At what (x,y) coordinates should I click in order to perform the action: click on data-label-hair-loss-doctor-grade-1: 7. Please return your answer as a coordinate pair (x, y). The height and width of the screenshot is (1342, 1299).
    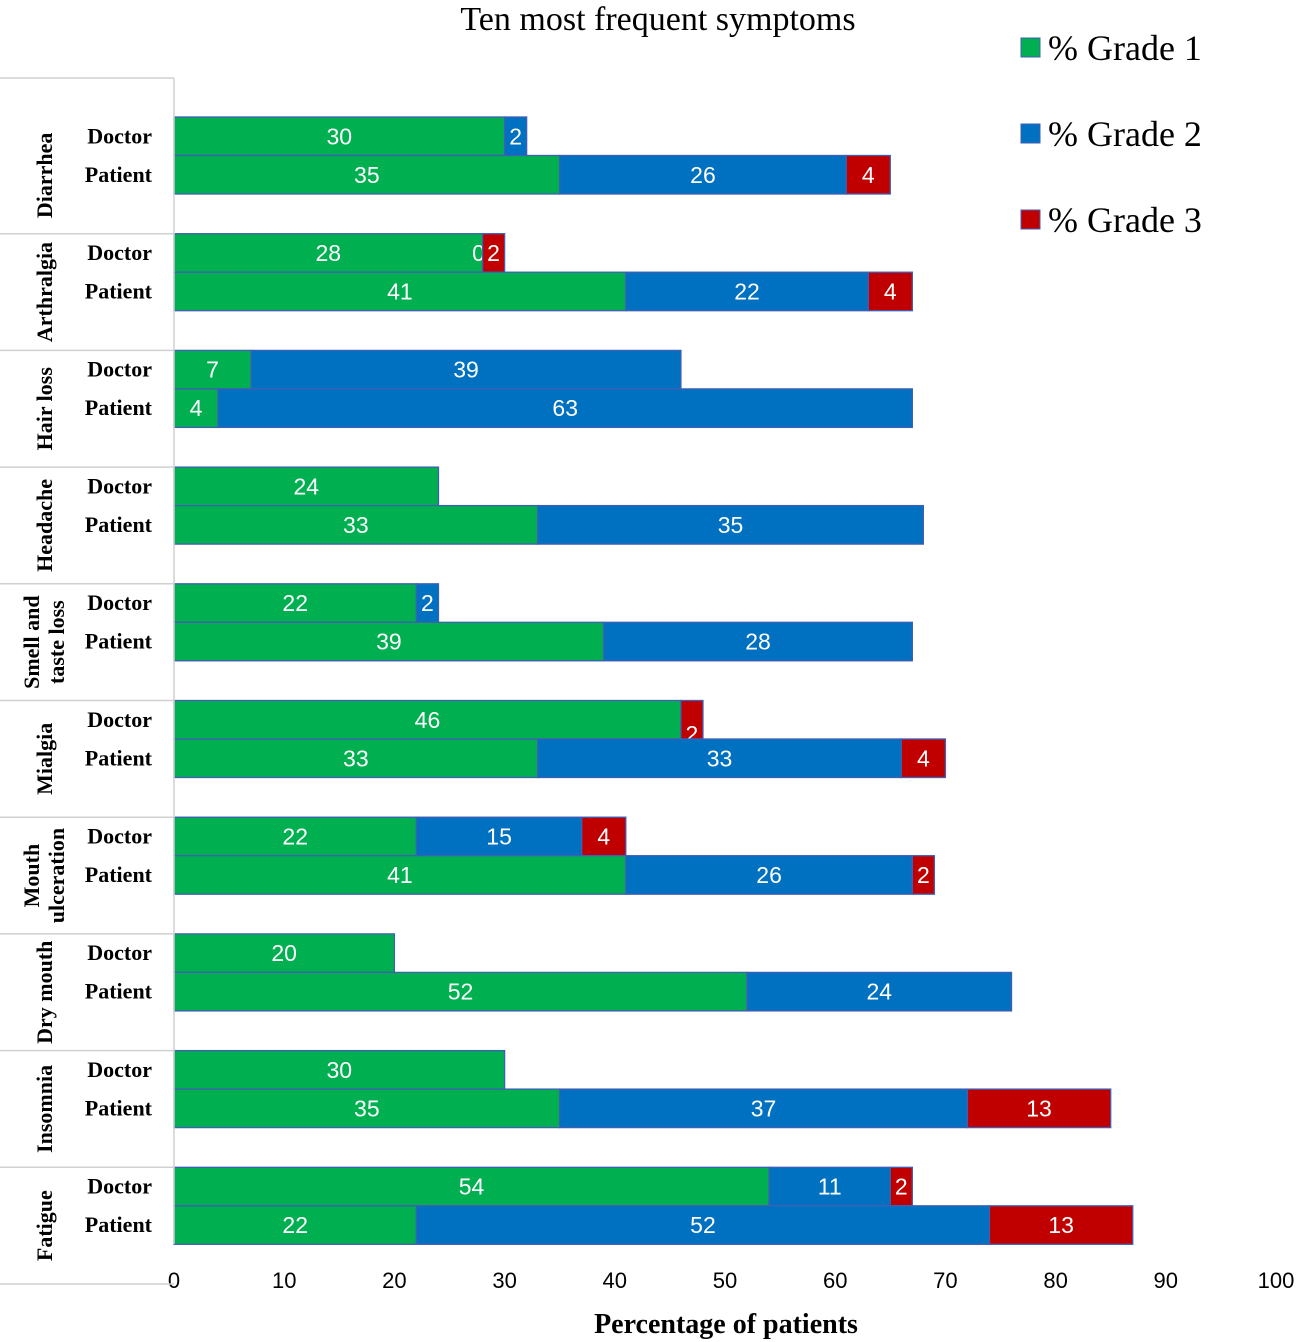
    Looking at the image, I should click on (212, 370).